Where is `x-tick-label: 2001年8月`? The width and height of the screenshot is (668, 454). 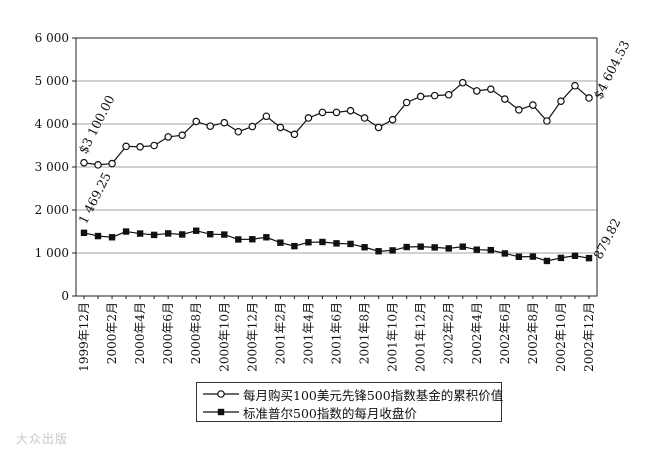
x-tick-label: 2001年8月 is located at coordinates (365, 333).